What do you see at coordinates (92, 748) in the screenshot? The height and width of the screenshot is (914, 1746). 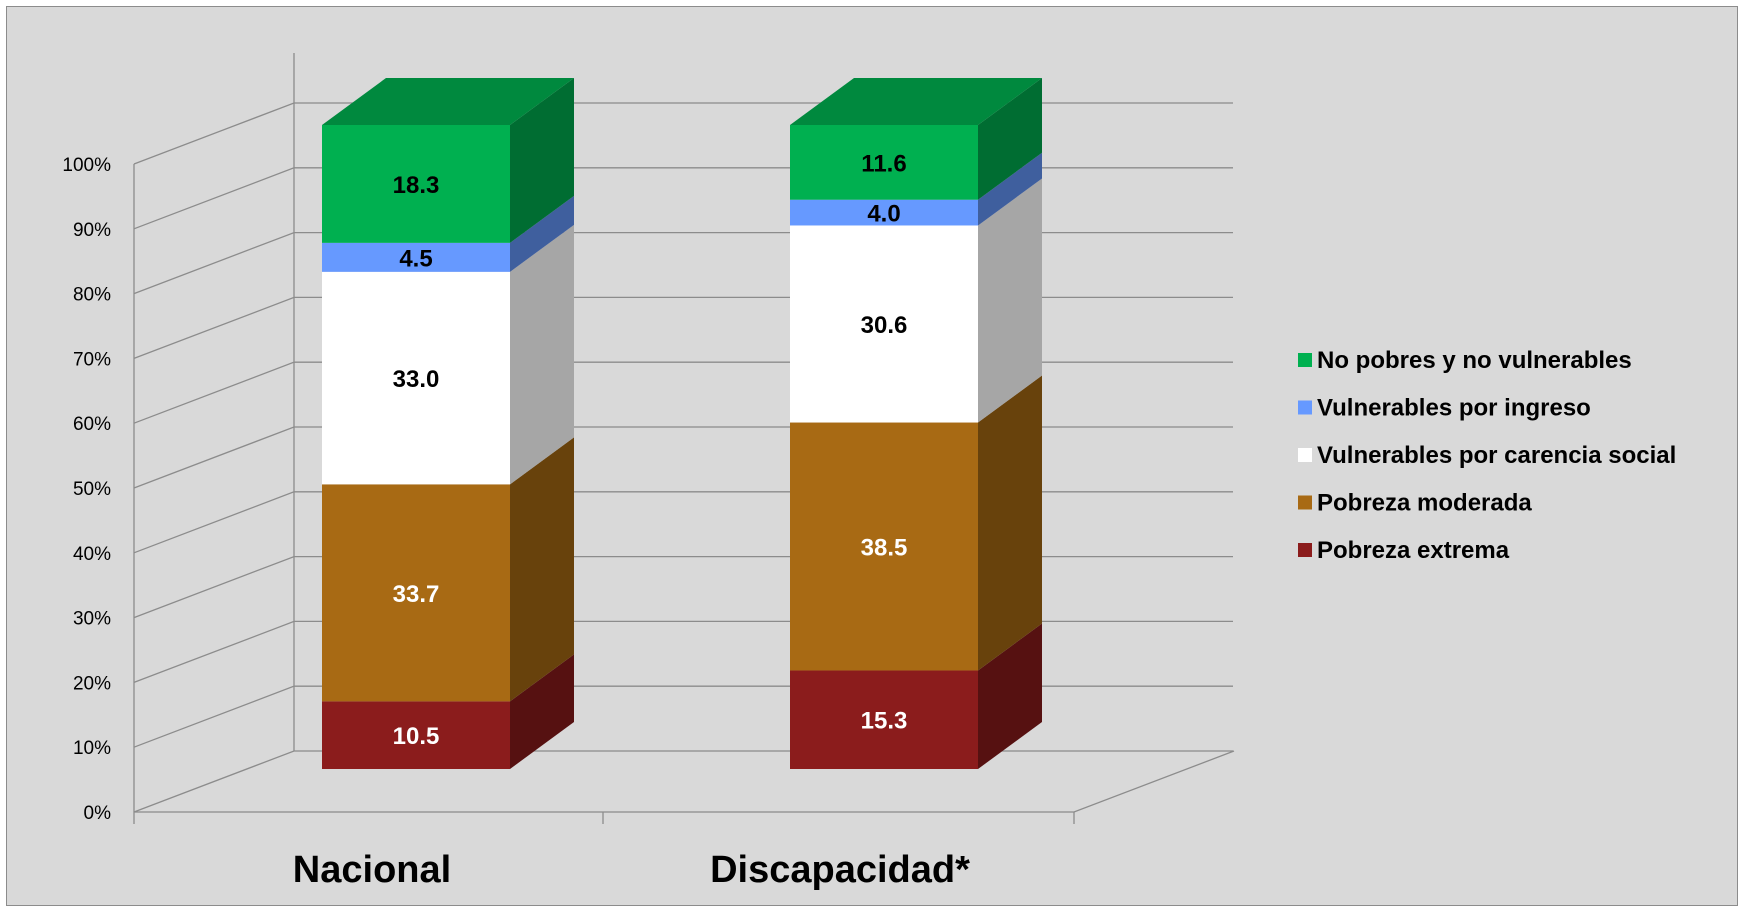 I see `y-tick-label: 10%` at bounding box center [92, 748].